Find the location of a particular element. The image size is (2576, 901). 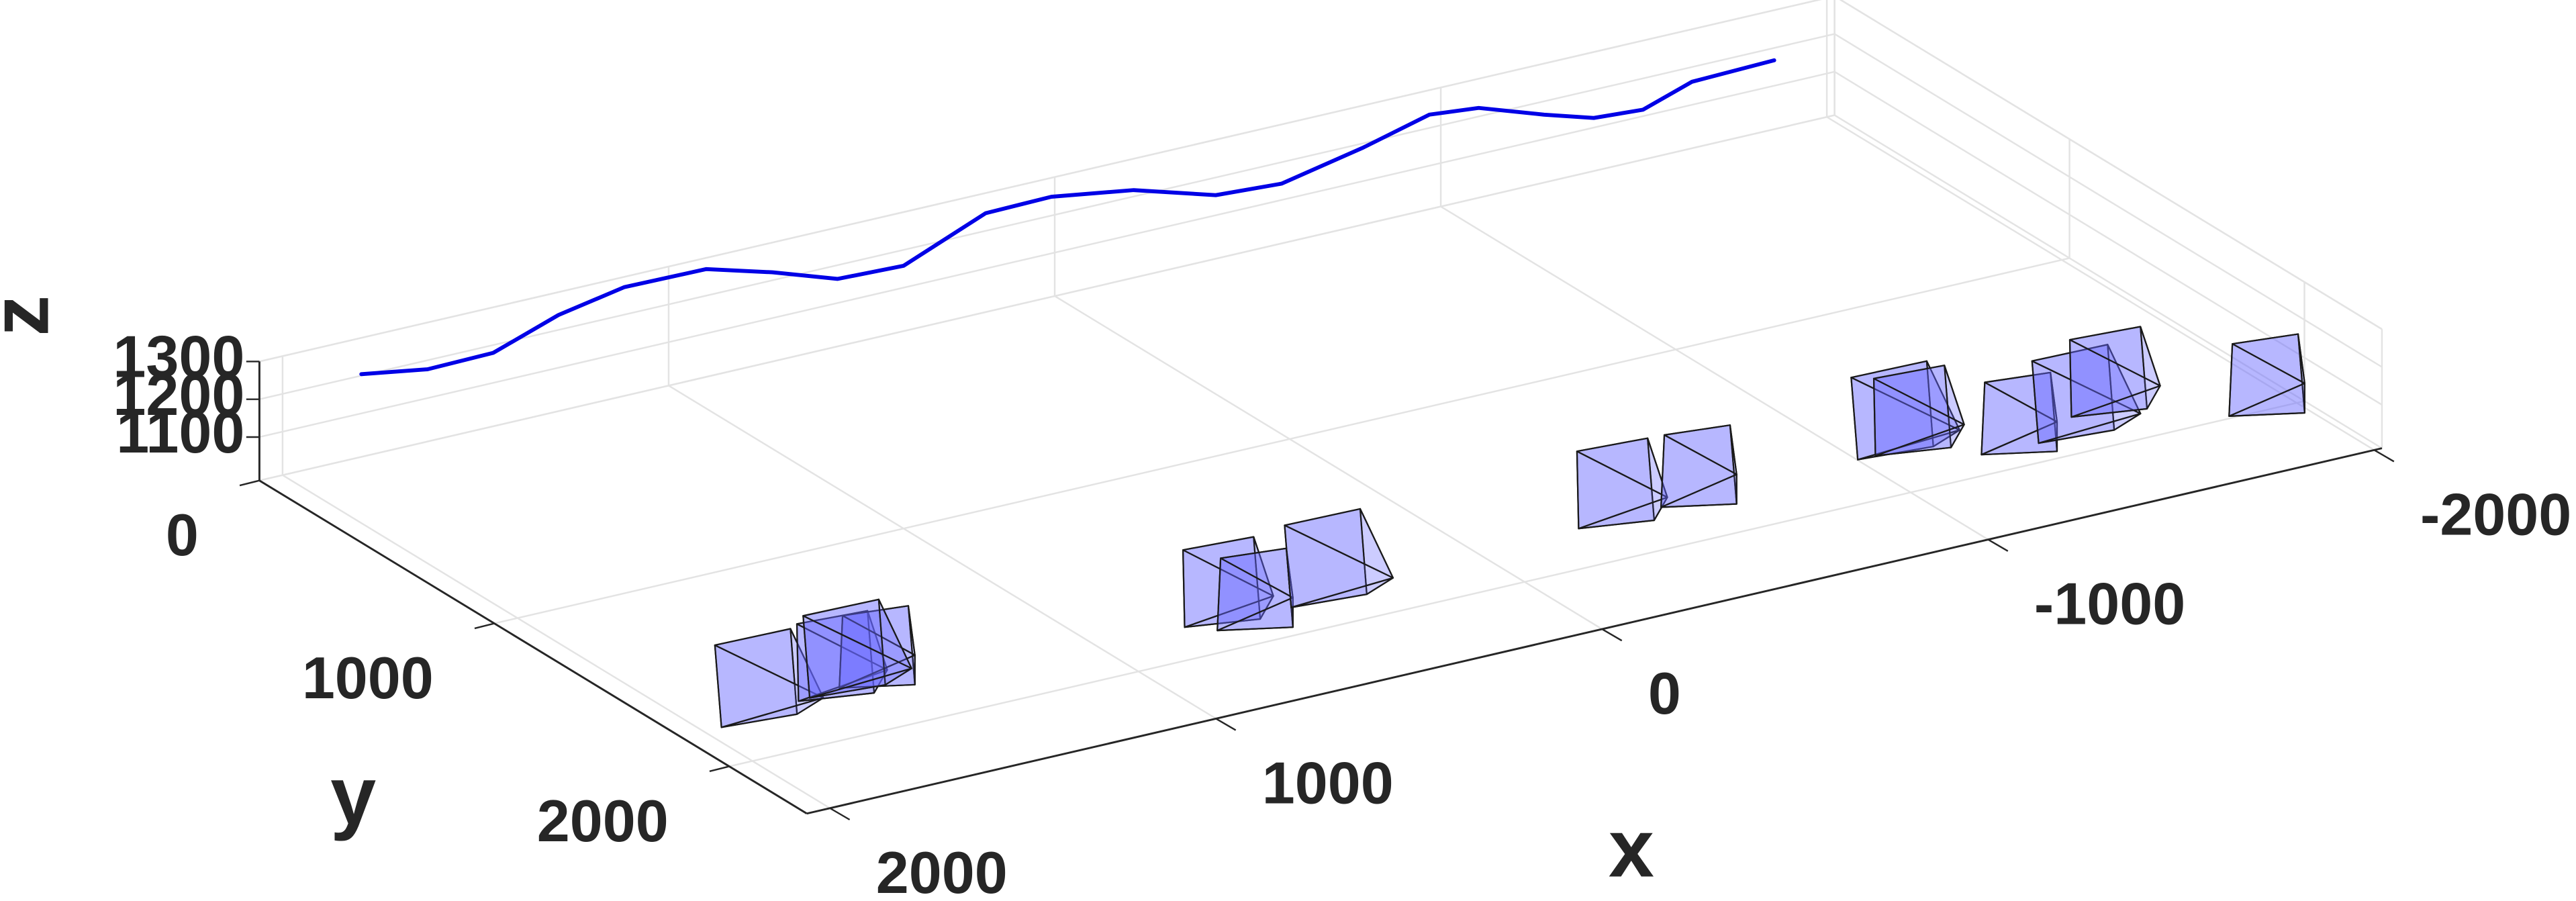

x-tick-label: -2000 is located at coordinates (2495, 514).